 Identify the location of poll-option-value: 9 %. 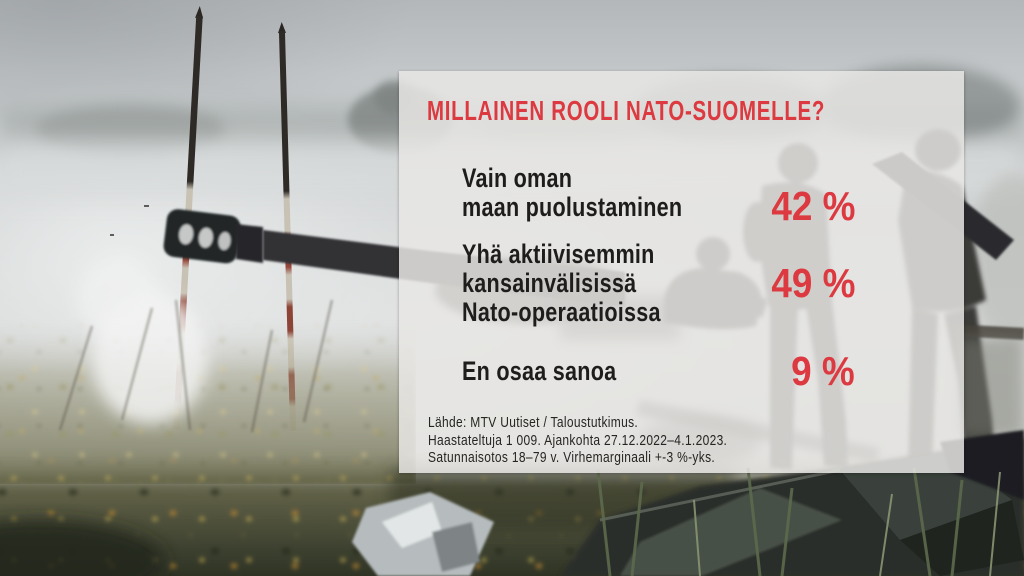
(823, 371).